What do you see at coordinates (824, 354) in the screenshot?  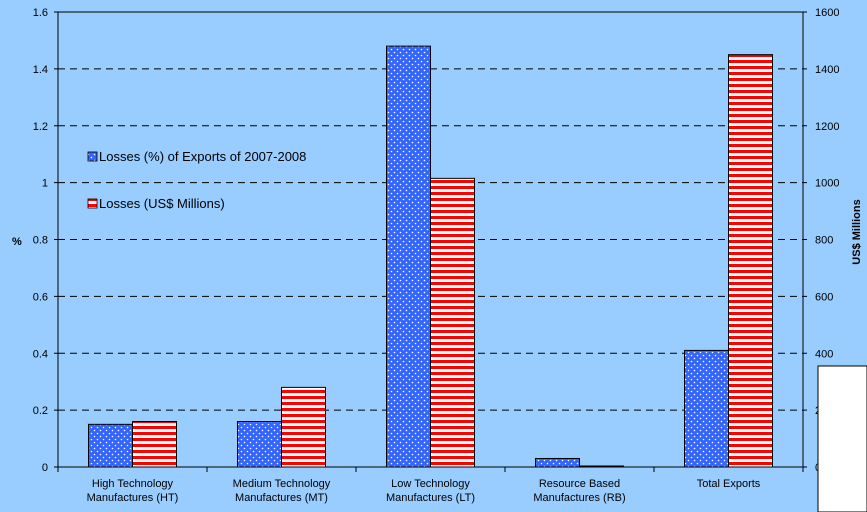 I see `right-tick-label: 400` at bounding box center [824, 354].